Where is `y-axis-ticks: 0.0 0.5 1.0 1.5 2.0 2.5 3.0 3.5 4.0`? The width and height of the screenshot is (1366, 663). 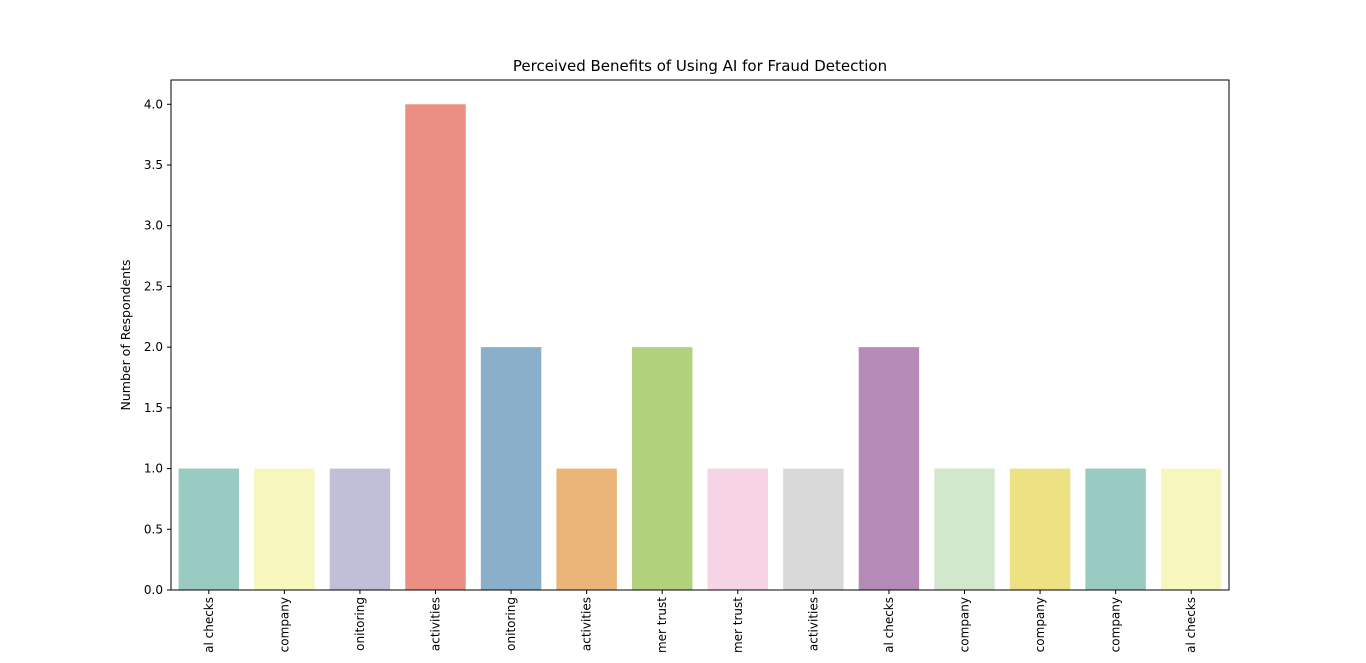
y-axis-ticks: 0.0 0.5 1.0 1.5 2.0 2.5 3.0 3.5 4.0 is located at coordinates (157, 347).